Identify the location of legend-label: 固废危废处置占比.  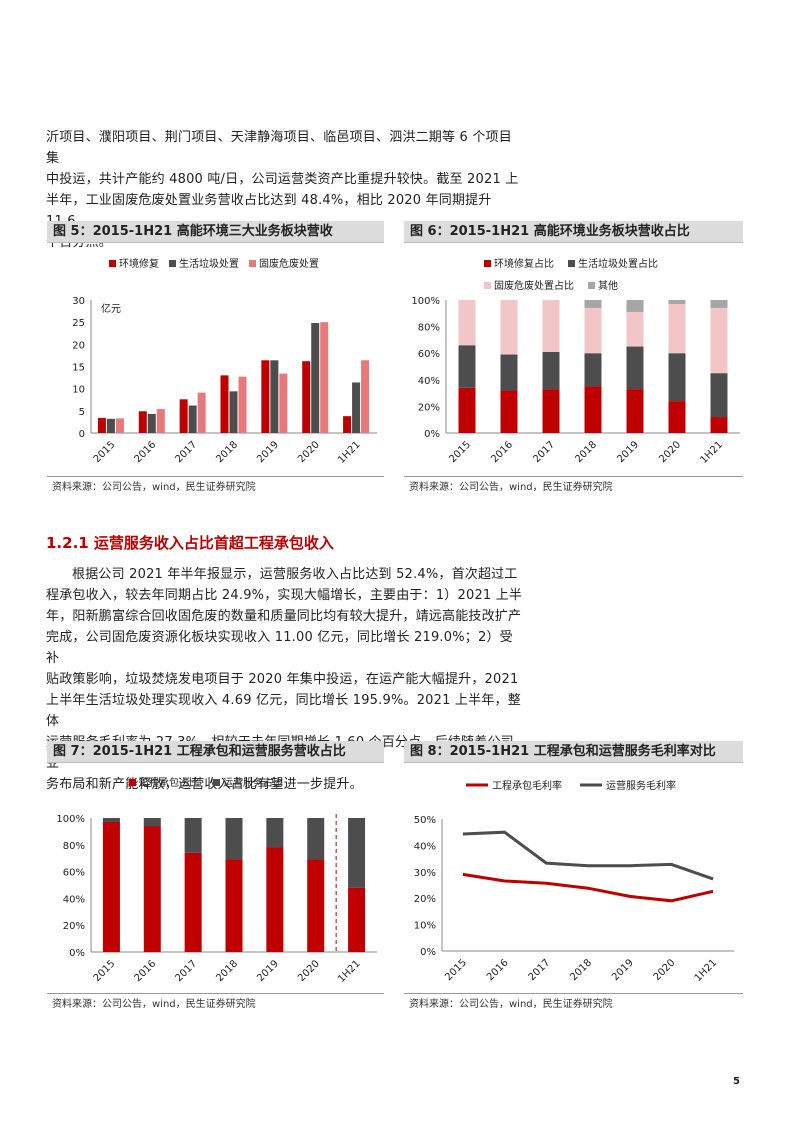
(534, 285).